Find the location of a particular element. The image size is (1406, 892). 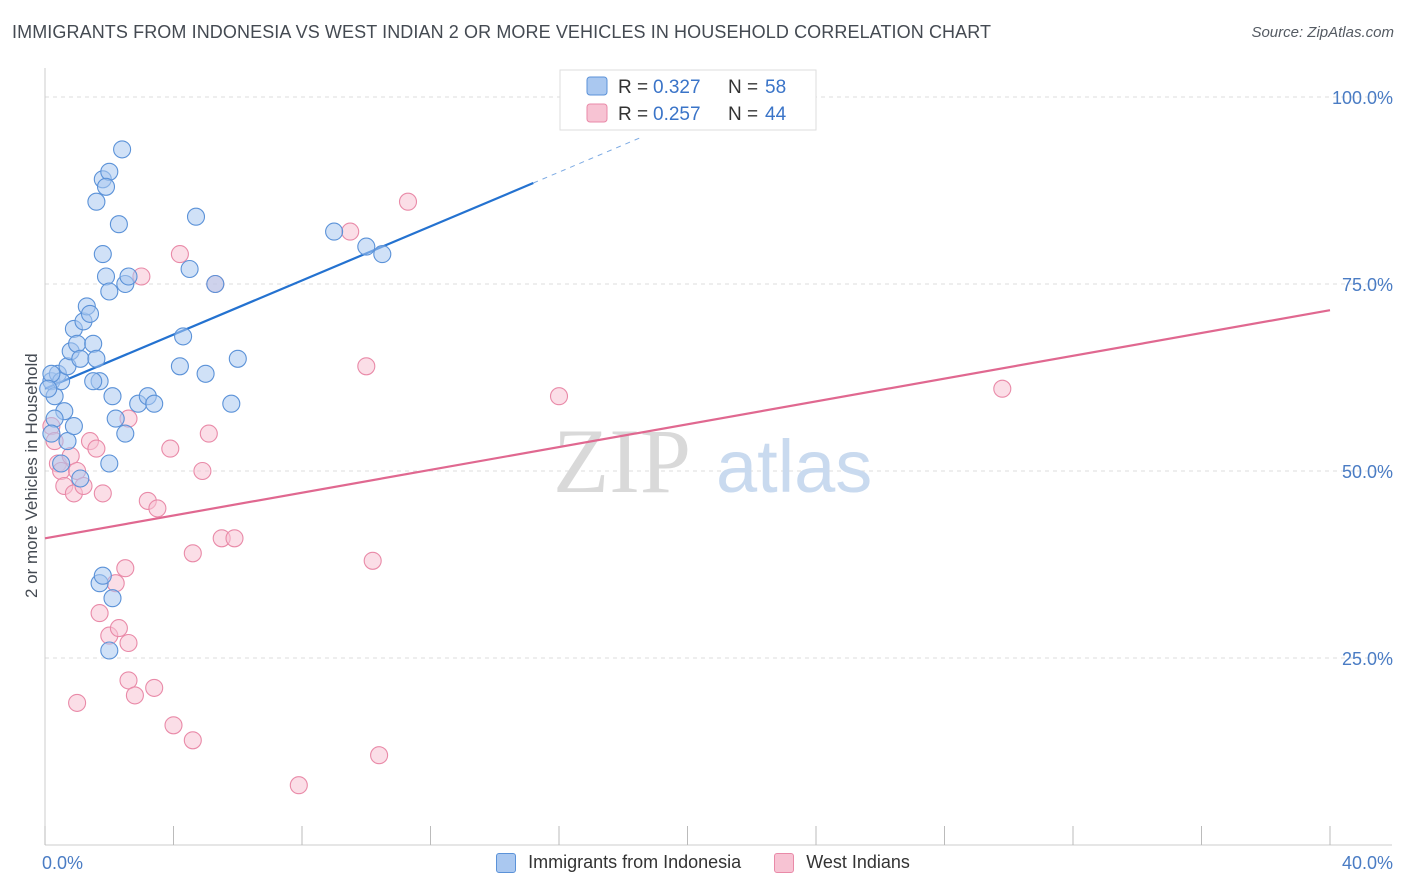

series-legend: Immigrants from Indonesia West Indians is located at coordinates (703, 865).